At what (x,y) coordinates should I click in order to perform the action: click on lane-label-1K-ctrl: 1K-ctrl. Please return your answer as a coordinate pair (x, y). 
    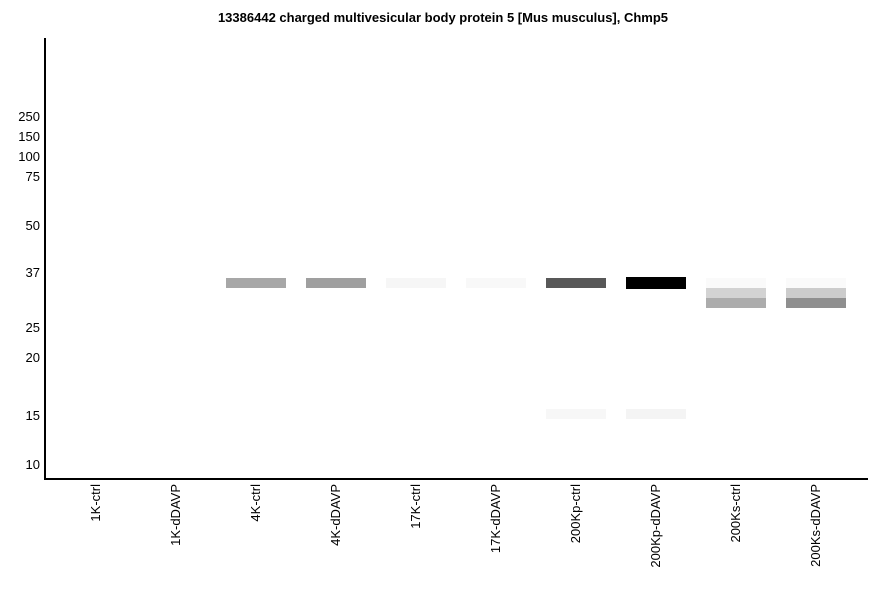
    Looking at the image, I should click on (95, 503).